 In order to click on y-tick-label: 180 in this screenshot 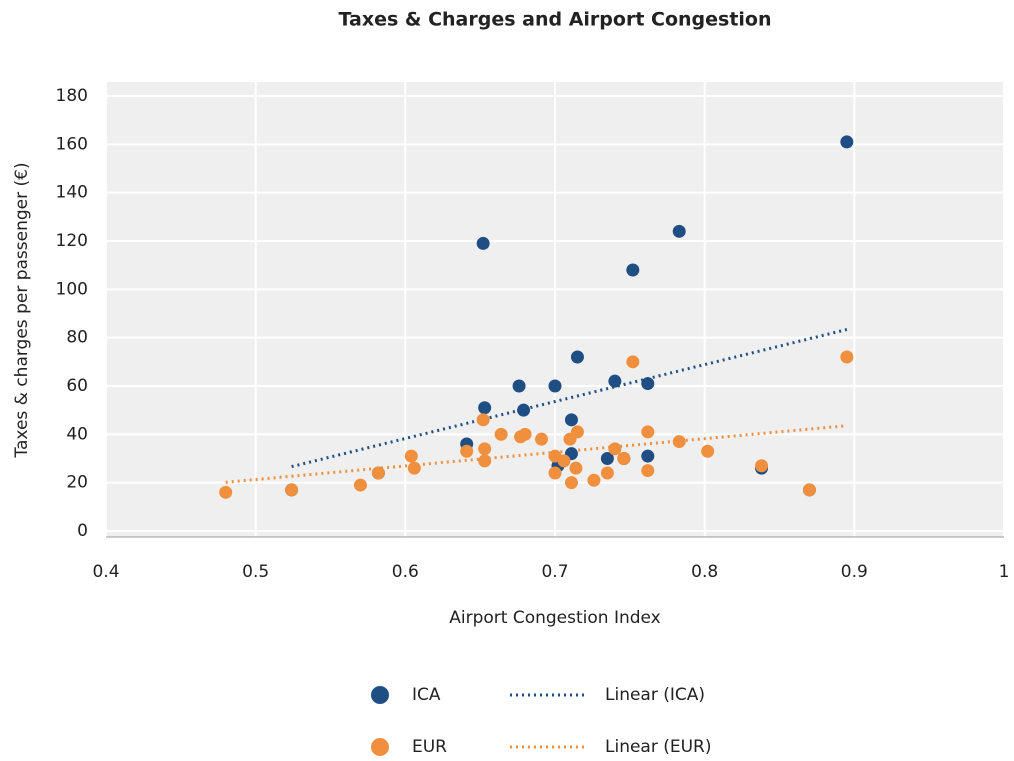, I will do `click(72, 96)`.